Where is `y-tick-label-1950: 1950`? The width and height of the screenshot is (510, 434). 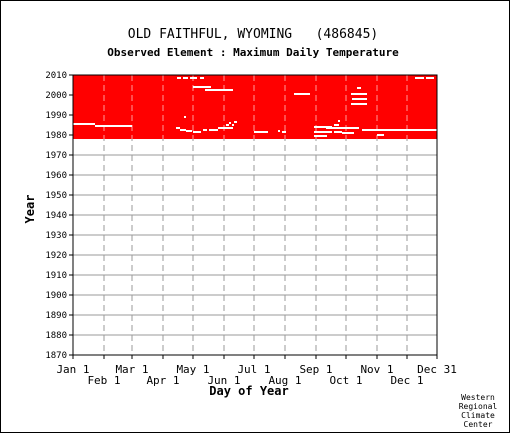 y-tick-label-1950: 1950 is located at coordinates (56, 196).